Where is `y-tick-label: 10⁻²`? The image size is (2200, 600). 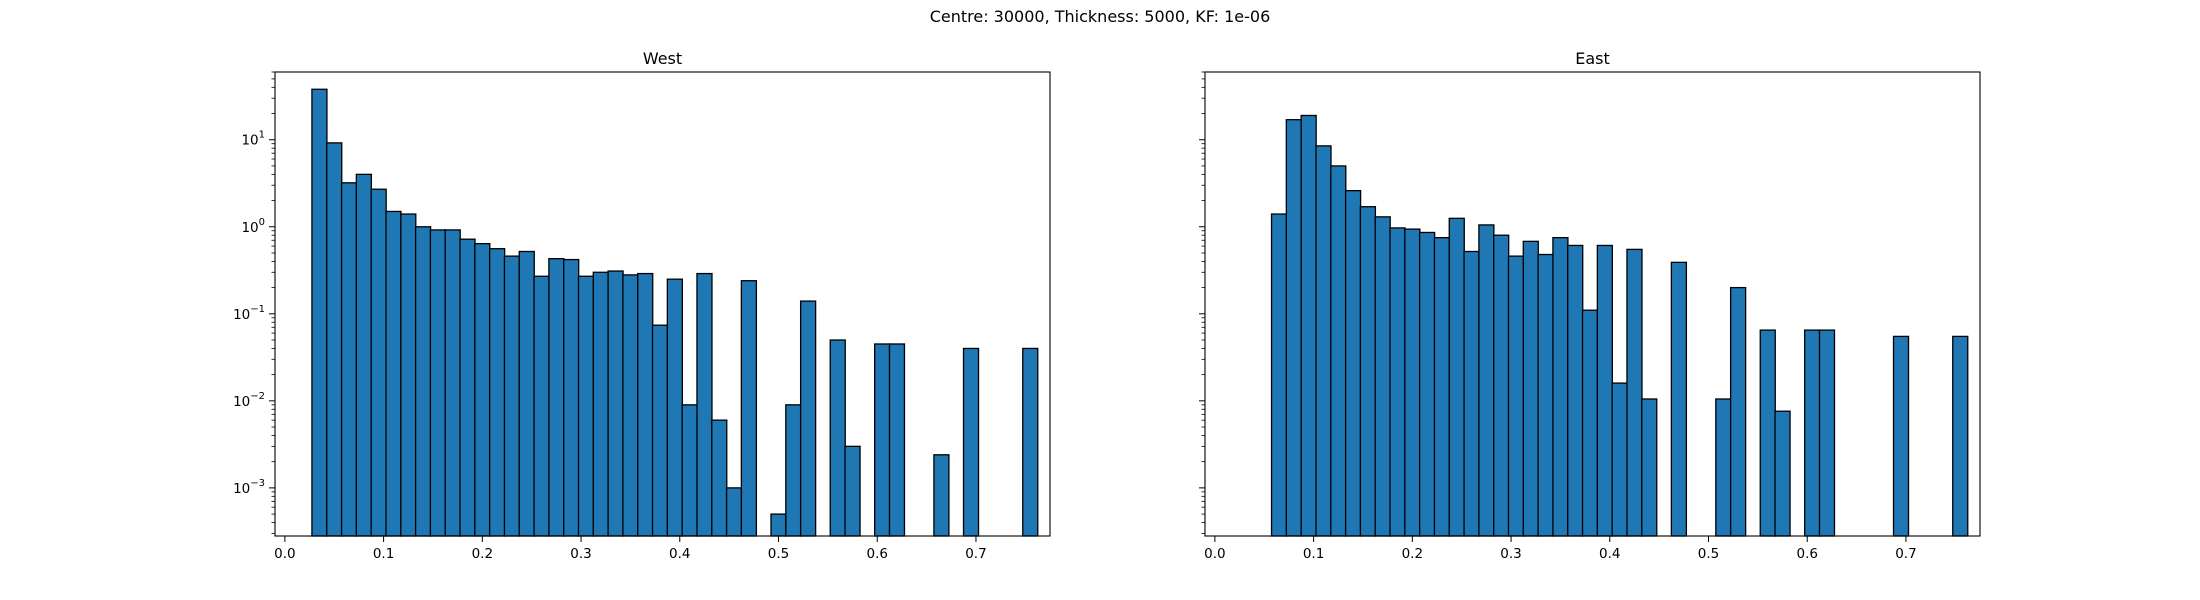 y-tick-label: 10⁻² is located at coordinates (249, 400).